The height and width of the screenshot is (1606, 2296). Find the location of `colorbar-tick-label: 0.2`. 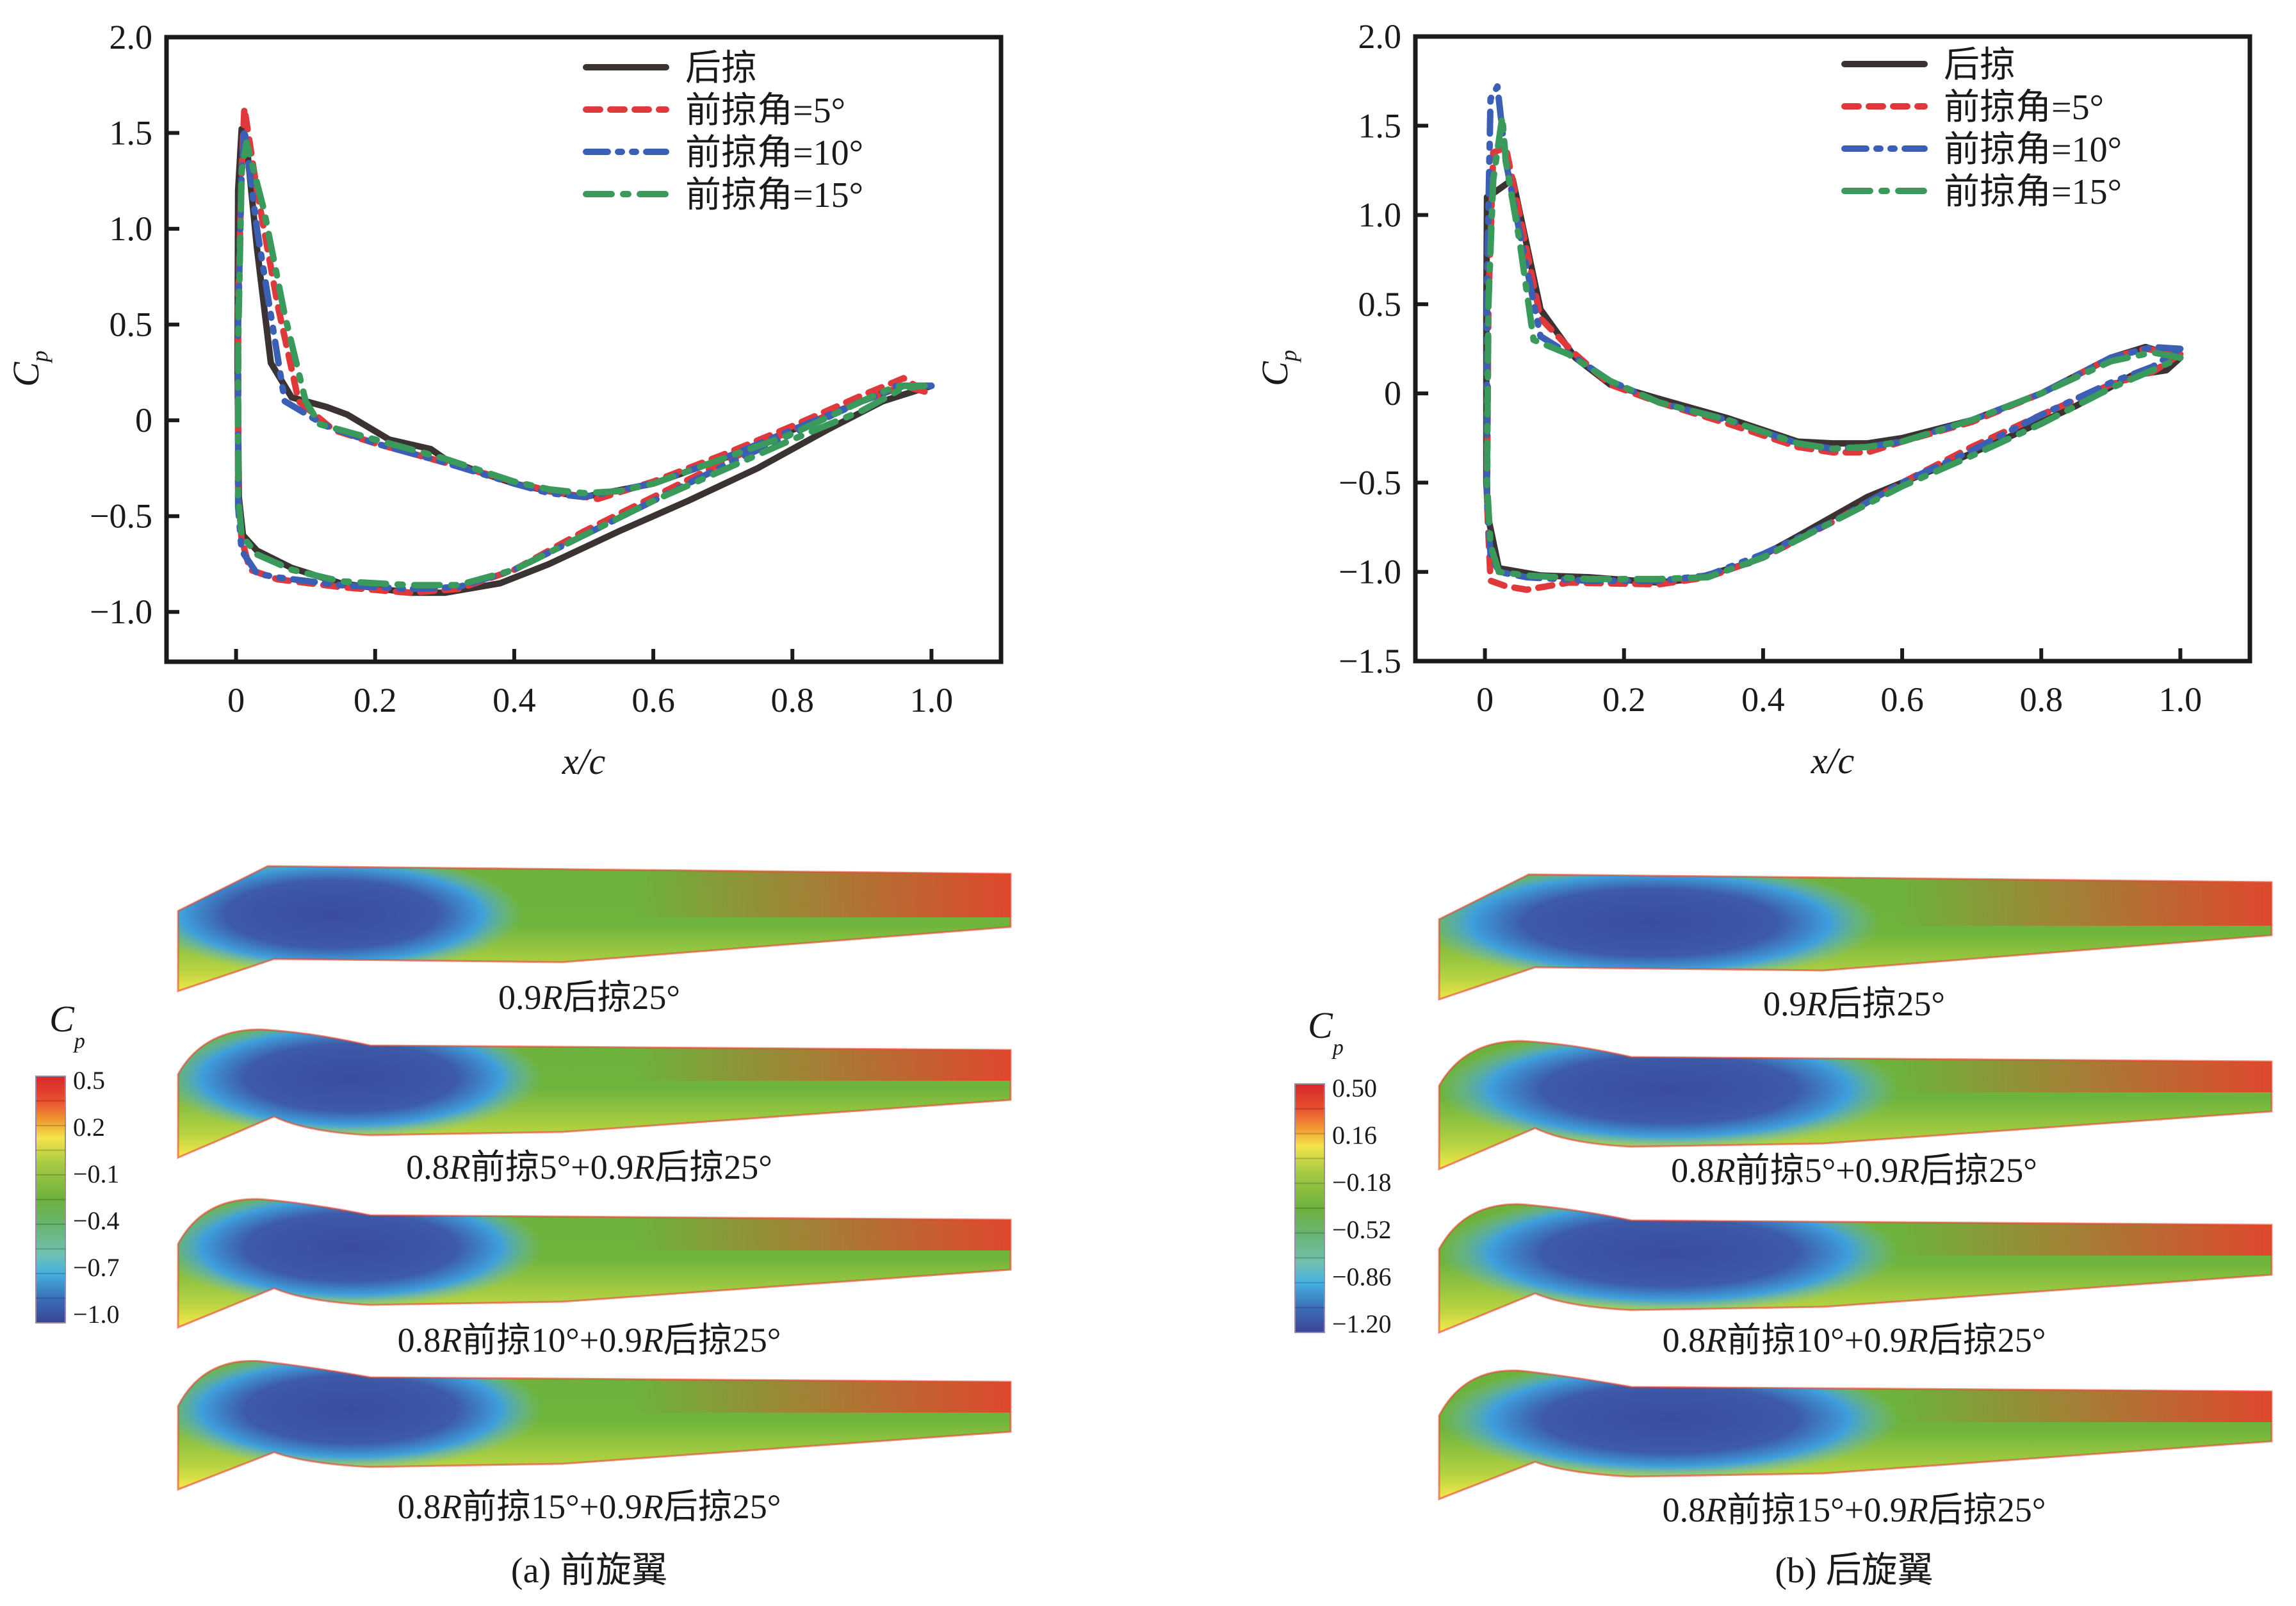

colorbar-tick-label: 0.2 is located at coordinates (89, 1127).